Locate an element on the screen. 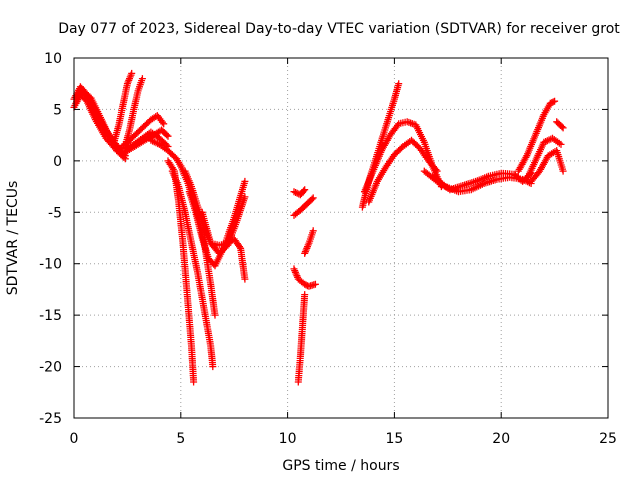 Image resolution: width=640 pixels, height=480 pixels. x-tick-label: 15 is located at coordinates (394, 439).